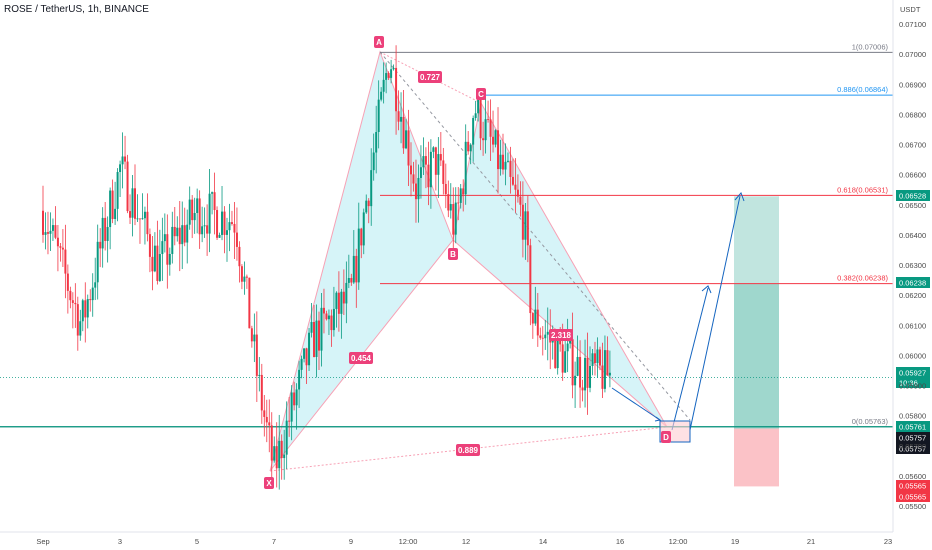  What do you see at coordinates (862, 189) in the screenshot?
I see `fib-level-label: 0.618(0.06531)` at bounding box center [862, 189].